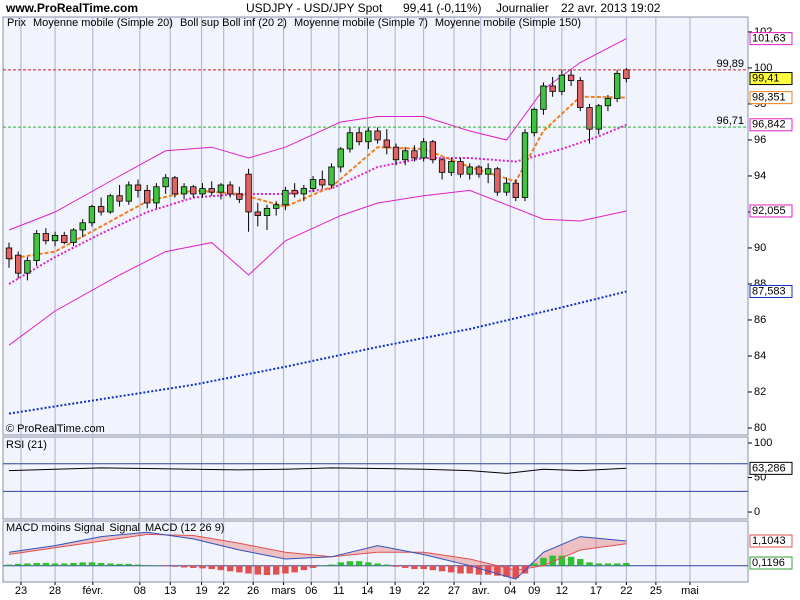 The width and height of the screenshot is (800, 600). I want to click on level-label: 96,71, so click(730, 121).